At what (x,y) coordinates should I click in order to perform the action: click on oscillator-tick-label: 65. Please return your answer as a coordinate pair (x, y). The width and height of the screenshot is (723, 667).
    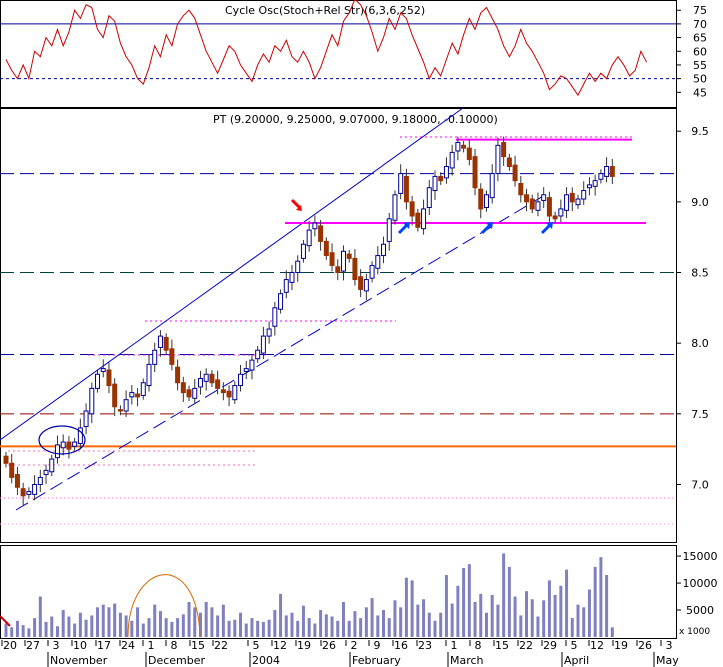
    Looking at the image, I should click on (700, 38).